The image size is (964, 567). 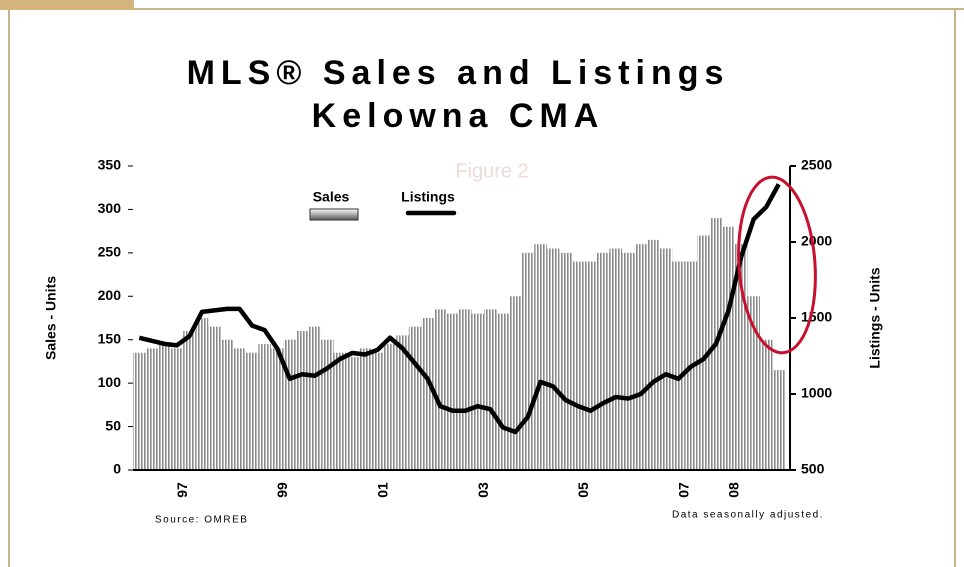 What do you see at coordinates (813, 469) in the screenshot?
I see `y2-tick-label: 500` at bounding box center [813, 469].